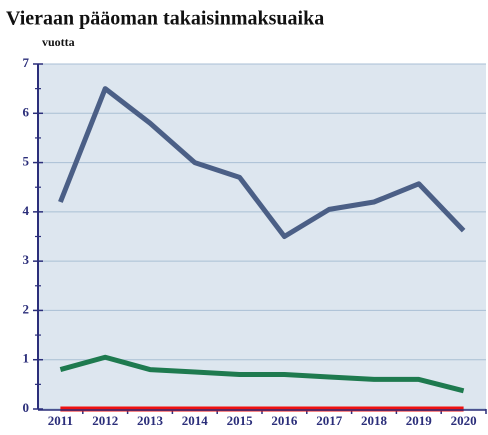  What do you see at coordinates (26, 62) in the screenshot?
I see `y-tick-label: 7` at bounding box center [26, 62].